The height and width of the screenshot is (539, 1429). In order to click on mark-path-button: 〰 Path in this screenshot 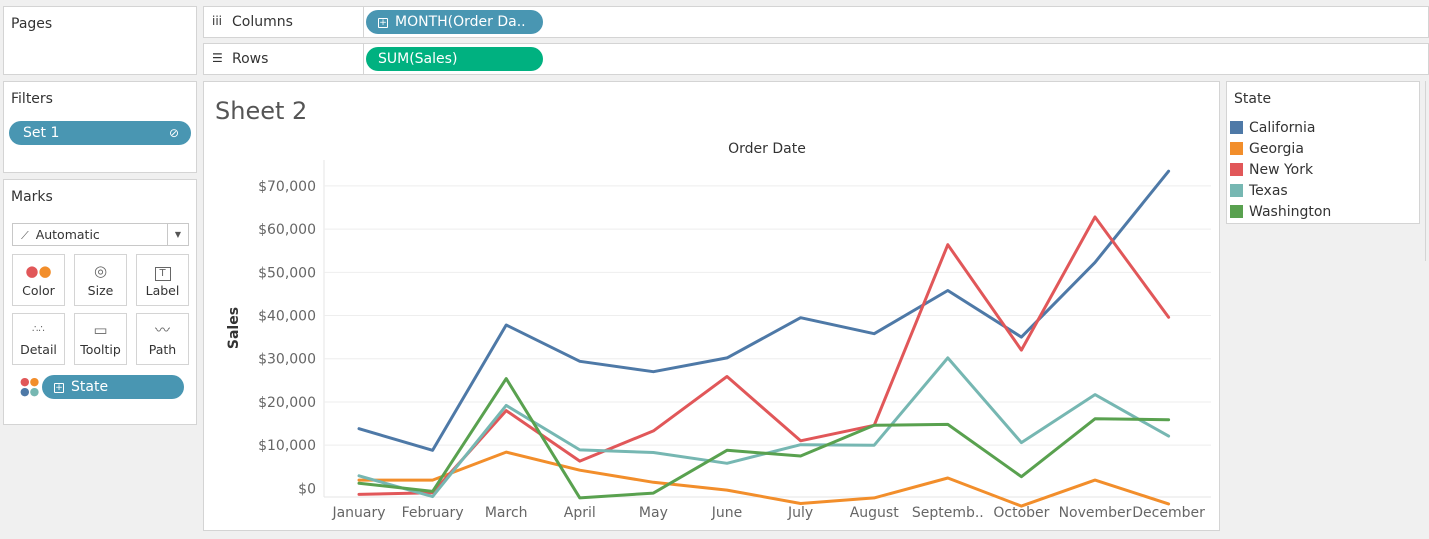, I will do `click(162, 339)`.